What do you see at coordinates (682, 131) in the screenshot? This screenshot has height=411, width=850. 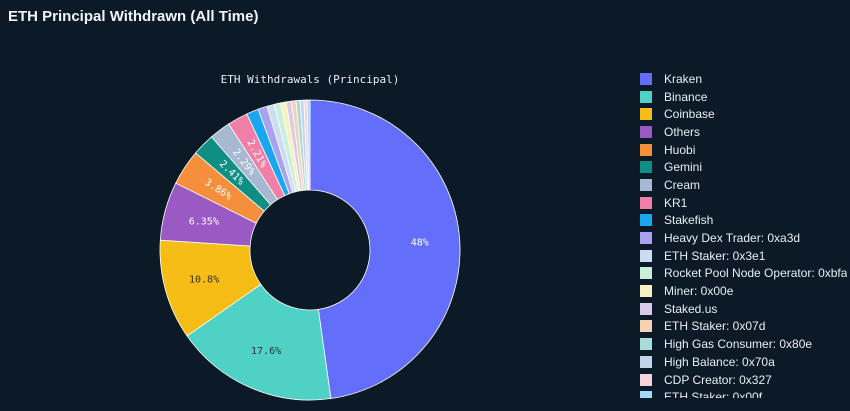 I see `legend-label: Others` at bounding box center [682, 131].